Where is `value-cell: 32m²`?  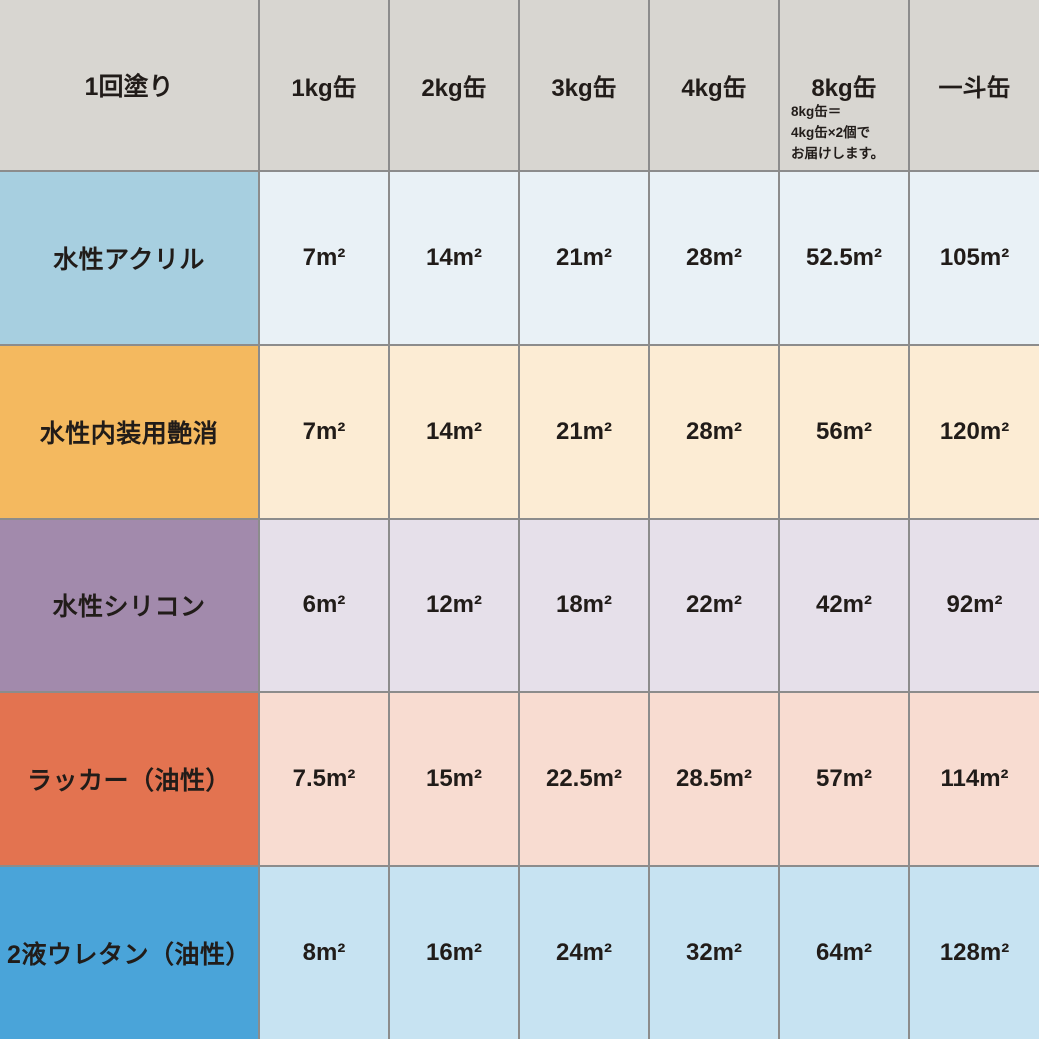
value-cell: 32m² is located at coordinates (714, 953).